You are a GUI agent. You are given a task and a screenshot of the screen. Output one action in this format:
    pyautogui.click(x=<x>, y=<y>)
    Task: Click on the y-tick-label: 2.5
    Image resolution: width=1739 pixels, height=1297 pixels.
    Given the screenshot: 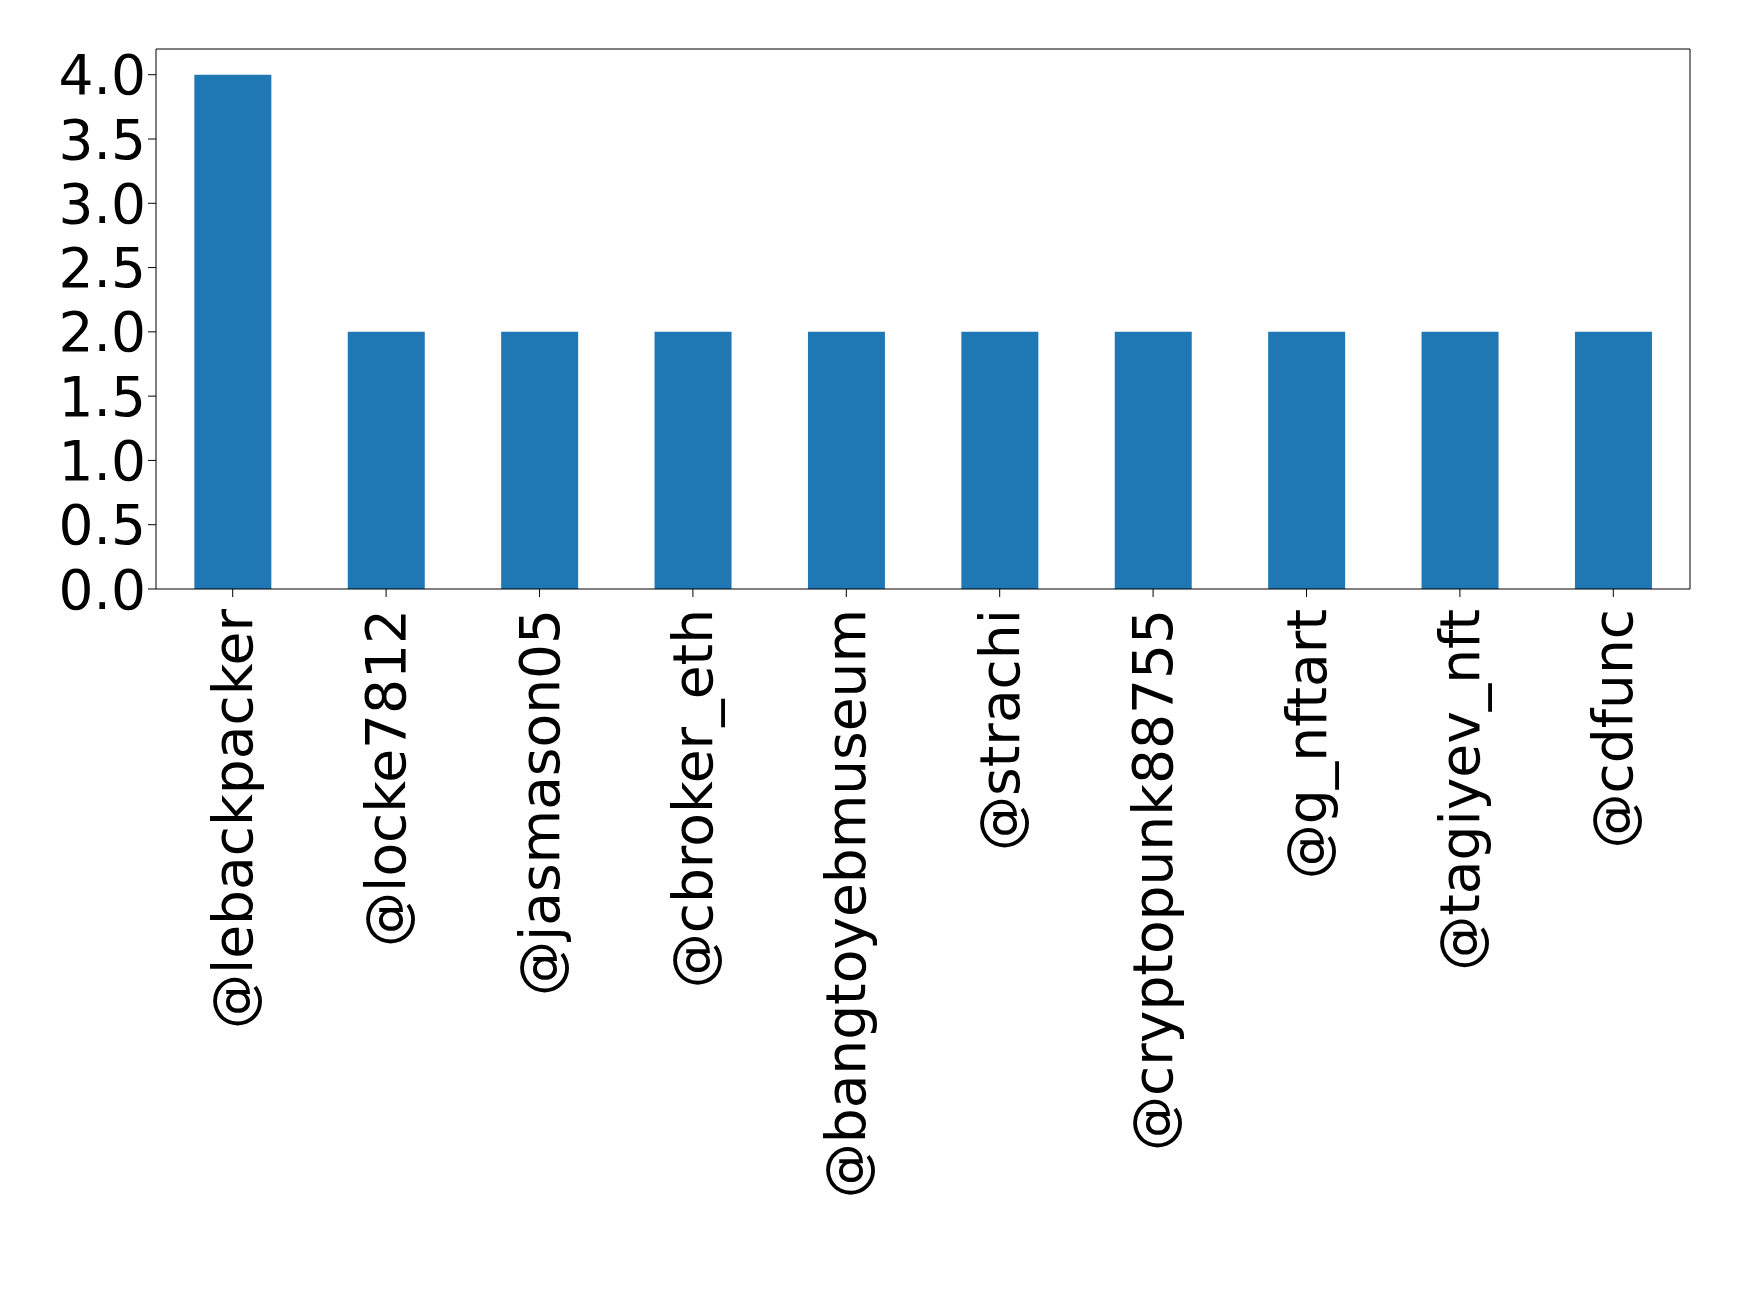 What is the action you would take?
    pyautogui.click(x=102, y=268)
    